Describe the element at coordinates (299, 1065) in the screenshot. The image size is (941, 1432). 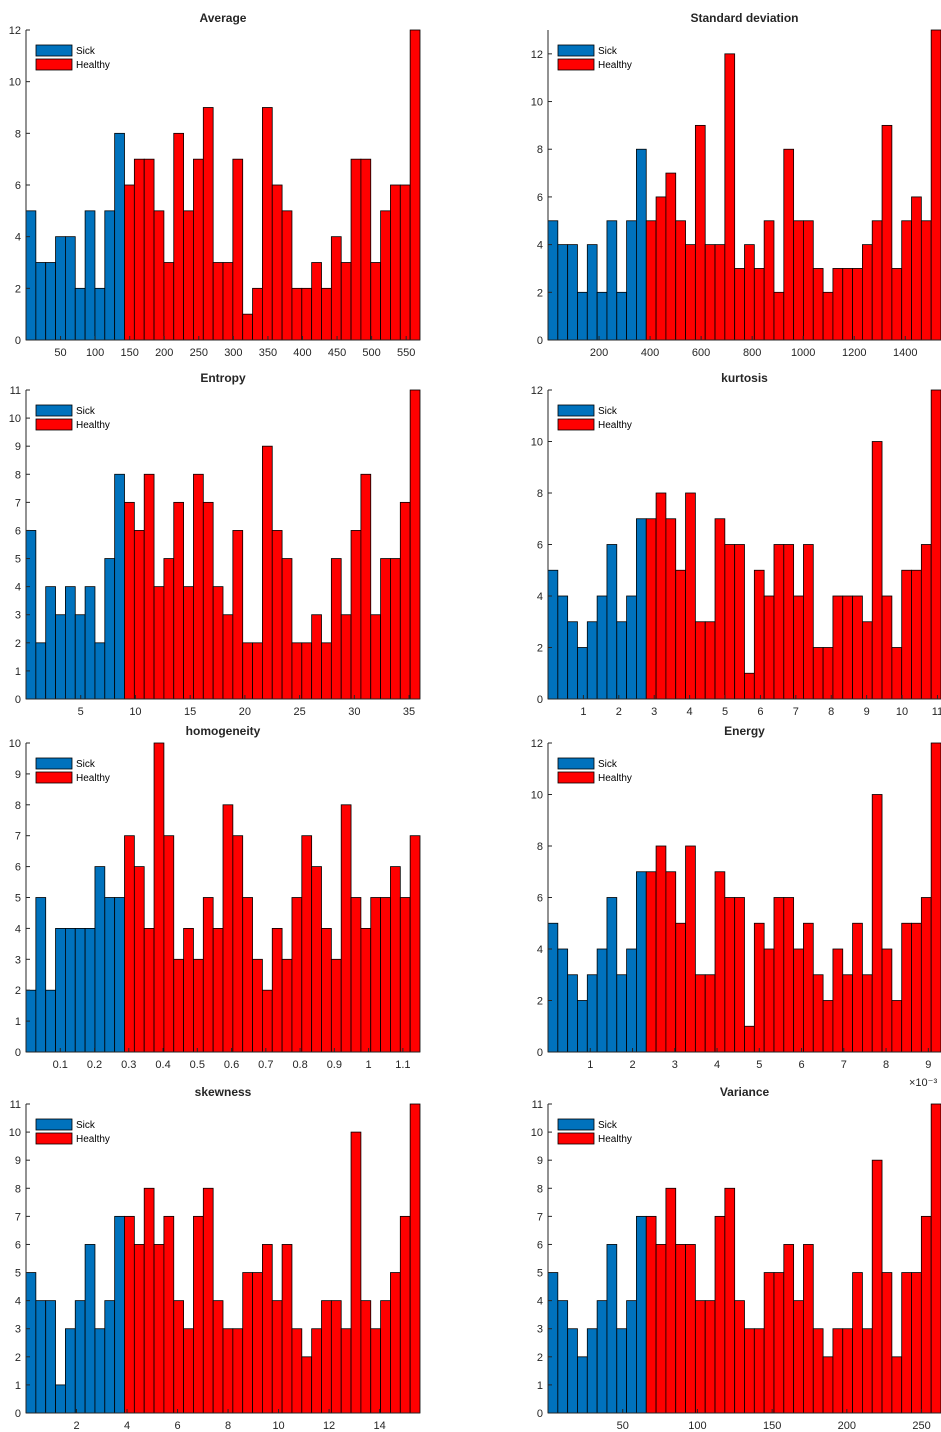
I see `x-tick-label: 0.8` at that location.